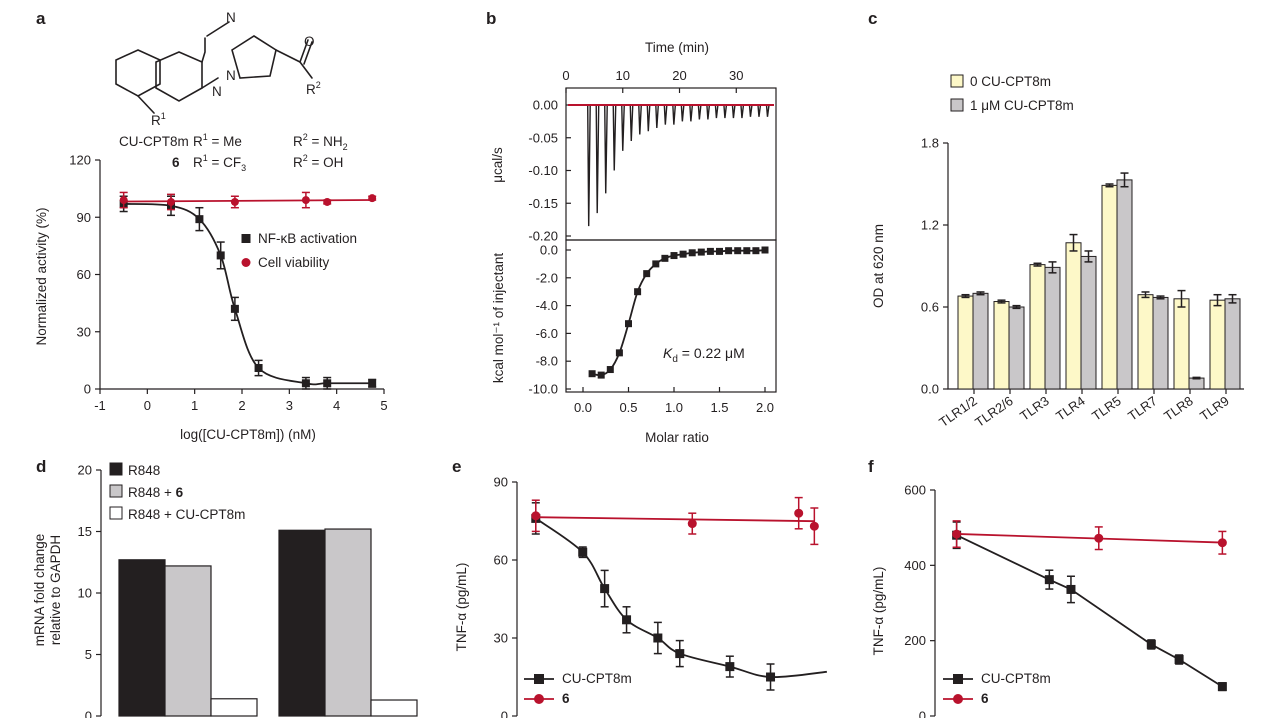 The image size is (1280, 718). What do you see at coordinates (254, 57) in the screenshot?
I see `structure-pyrazole-ring` at bounding box center [254, 57].